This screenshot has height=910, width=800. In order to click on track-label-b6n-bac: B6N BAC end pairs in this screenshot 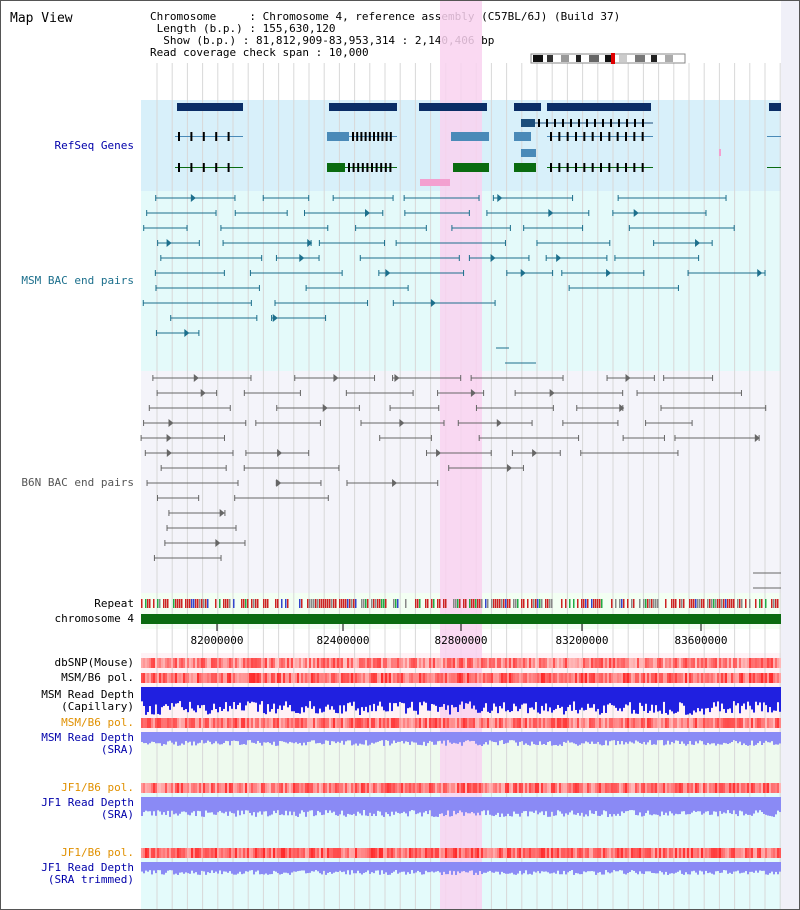, I will do `click(77, 482)`.